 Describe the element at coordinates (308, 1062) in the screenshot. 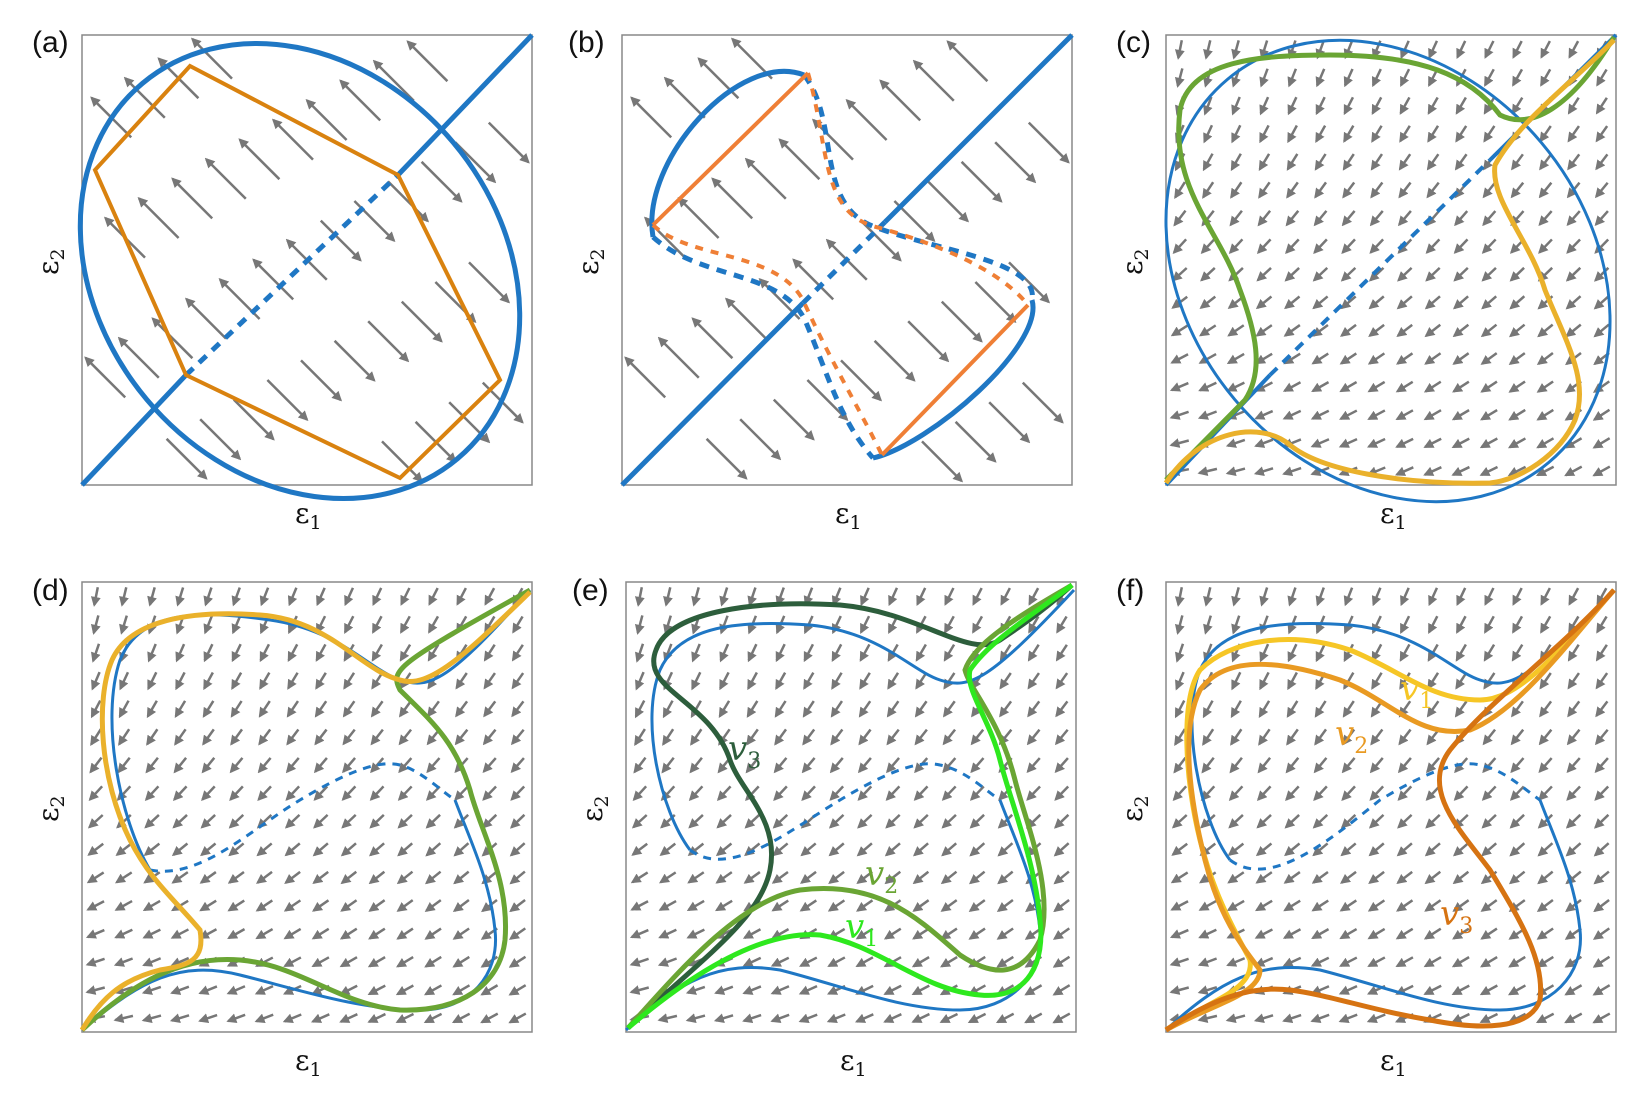

I see `x-axis-label-d: ε1` at that location.